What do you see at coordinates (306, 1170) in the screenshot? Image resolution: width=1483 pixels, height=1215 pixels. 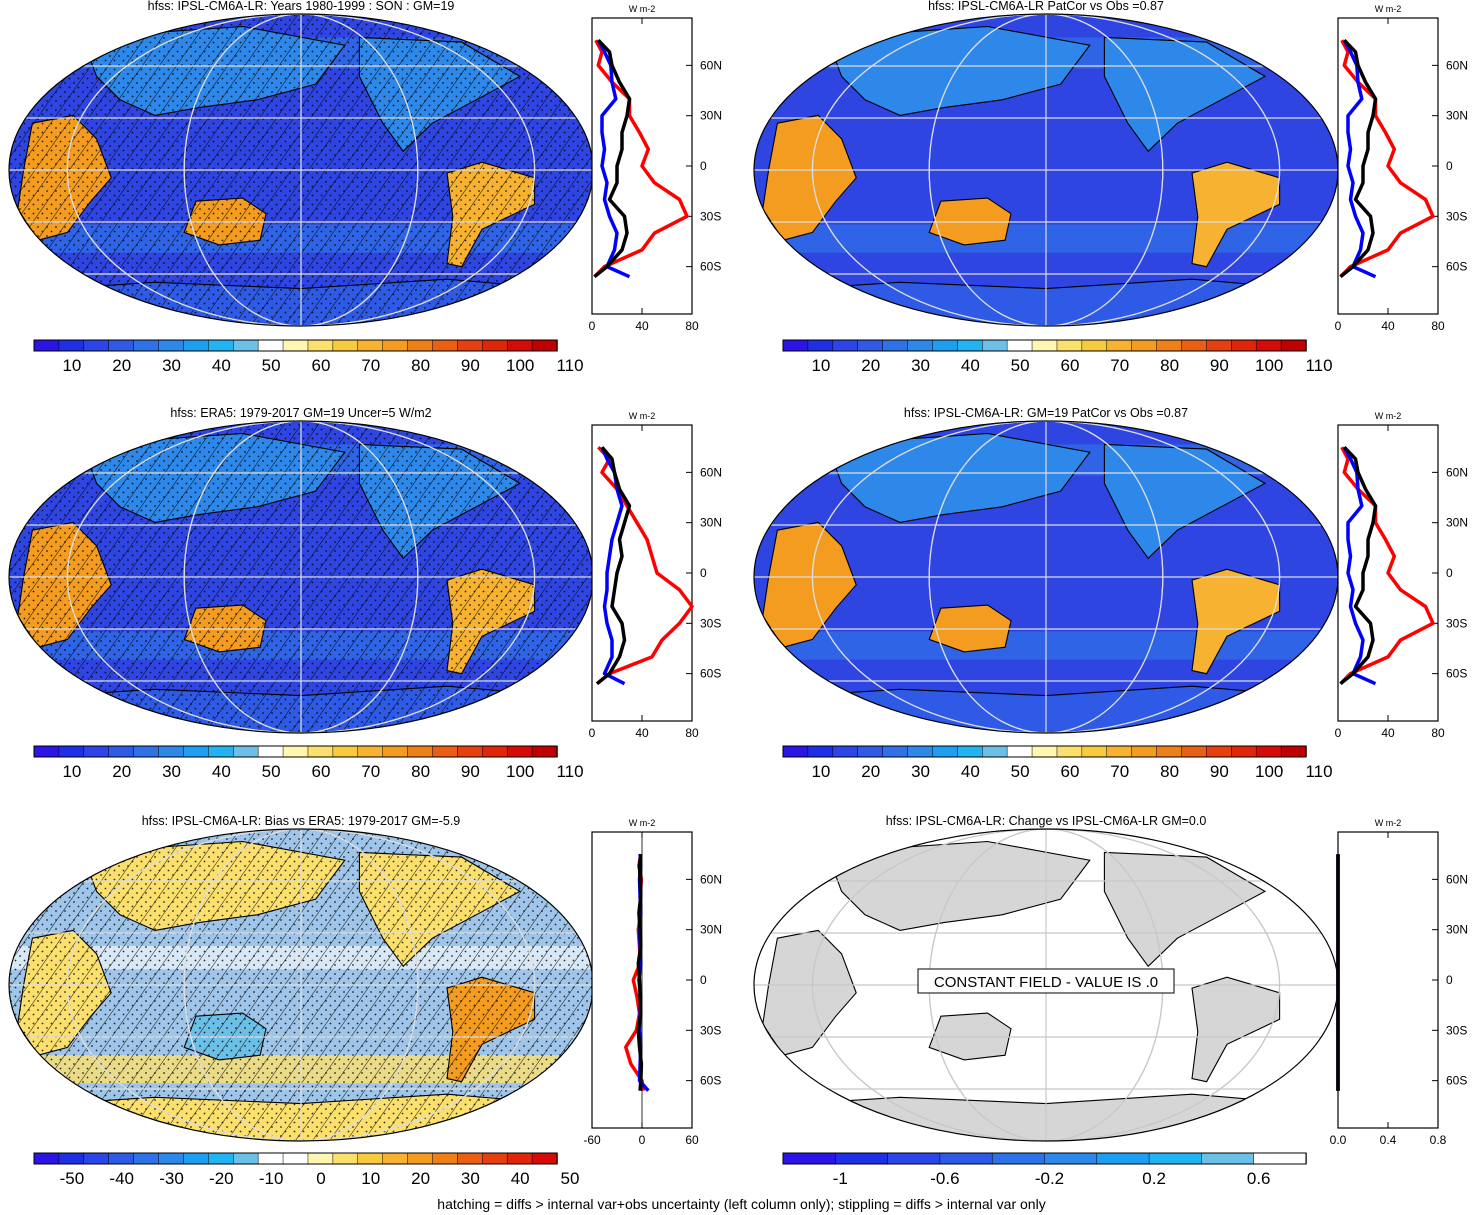 I see `colorbar-bias: -50 -40 -30 -20 -10 0 10 20 30 40 50` at bounding box center [306, 1170].